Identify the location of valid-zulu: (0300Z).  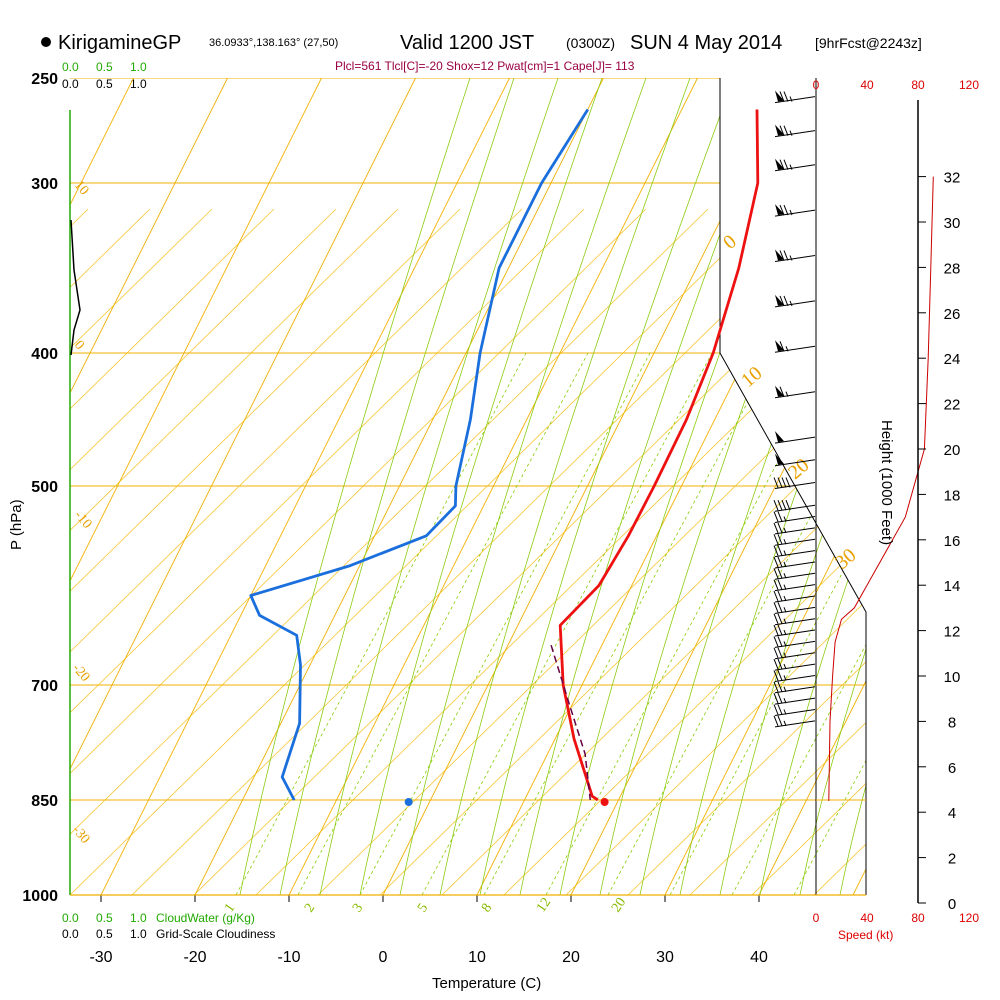
(590, 43).